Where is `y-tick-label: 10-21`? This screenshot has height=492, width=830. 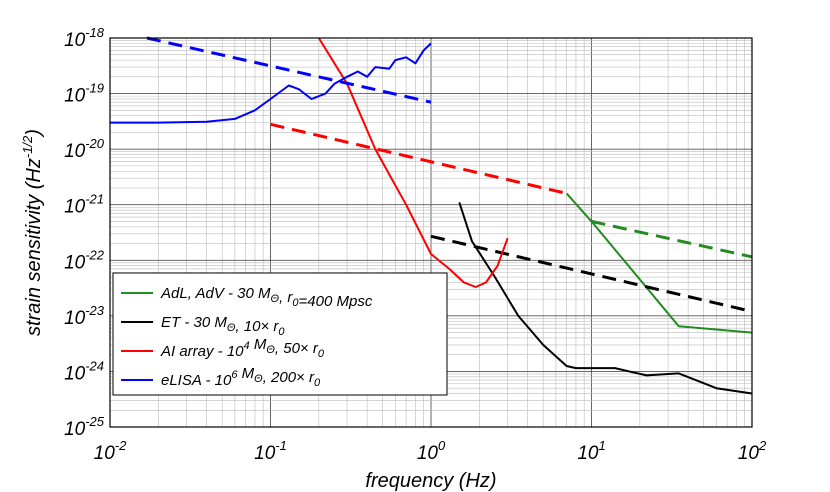
y-tick-label: 10-21 is located at coordinates (84, 205).